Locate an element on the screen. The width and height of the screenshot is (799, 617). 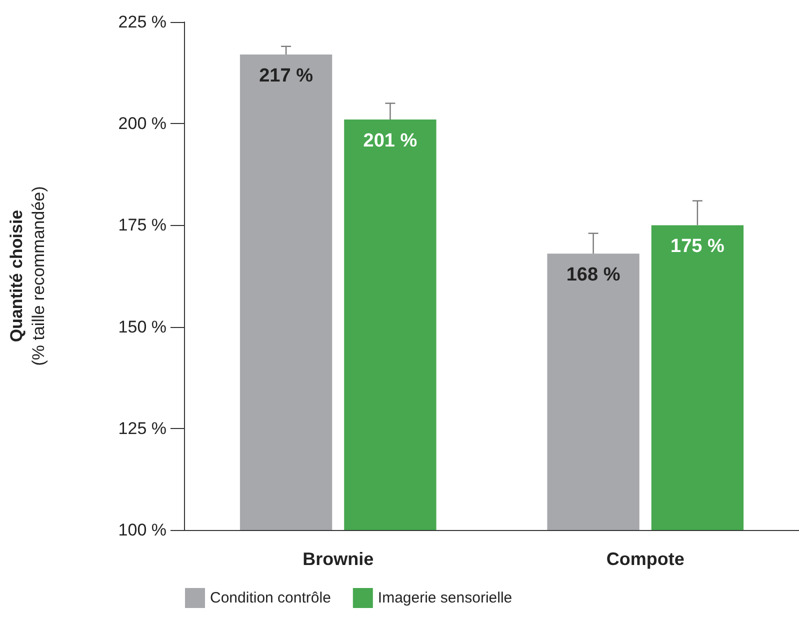
y-tick-label: 225 % is located at coordinates (142, 22).